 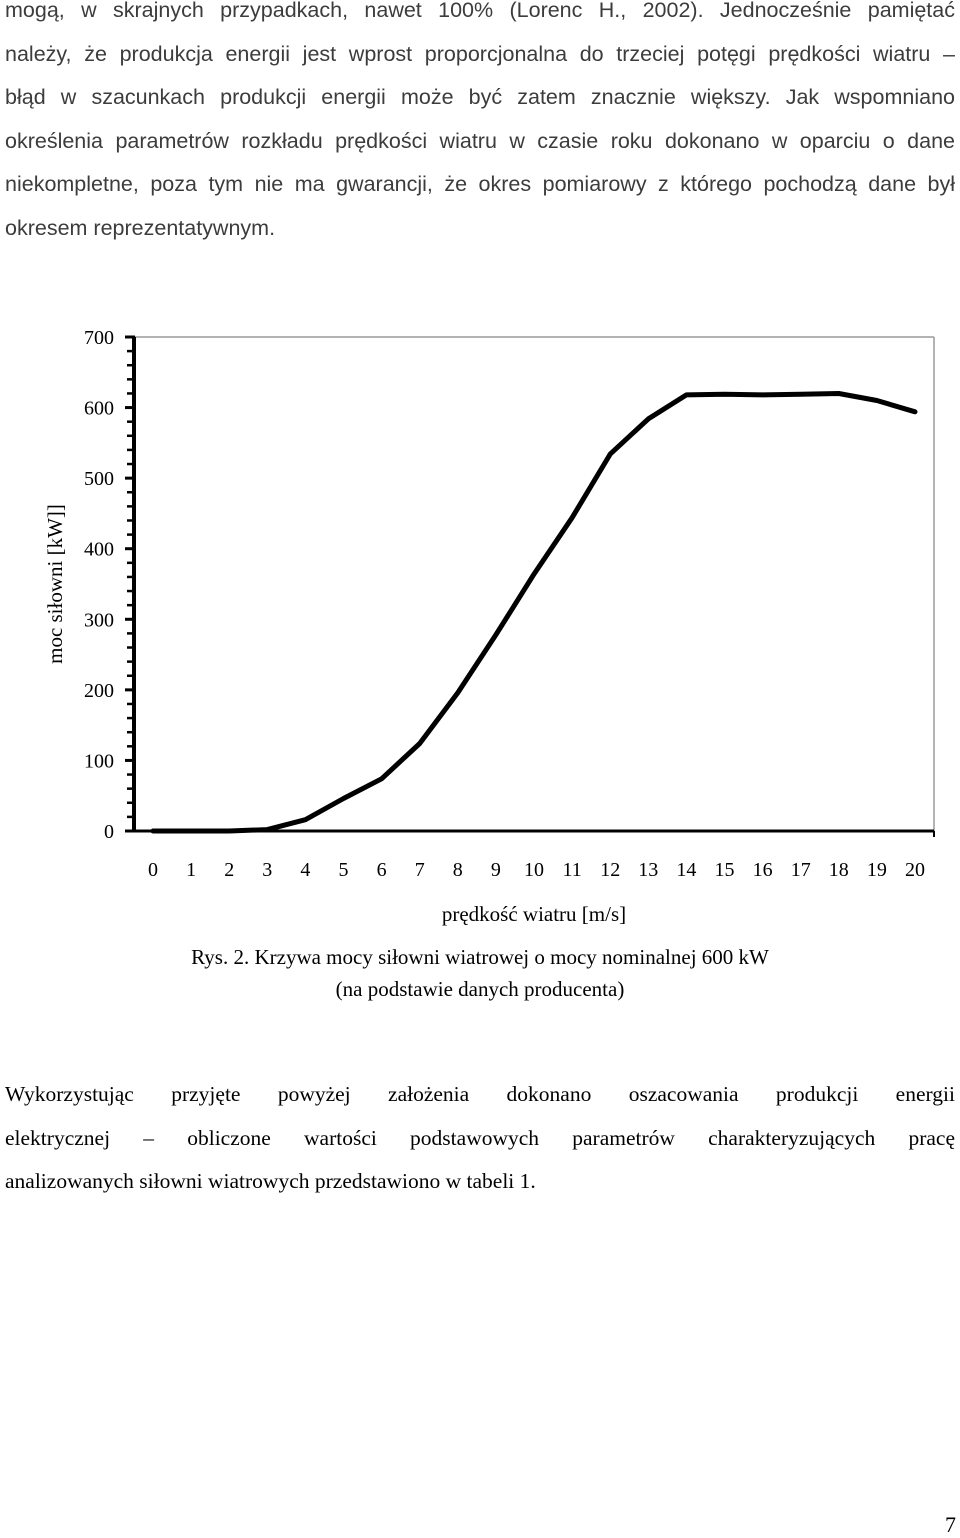 What do you see at coordinates (480, 229) in the screenshot?
I see `paragraph-line: okresem reprezentatywnym.` at bounding box center [480, 229].